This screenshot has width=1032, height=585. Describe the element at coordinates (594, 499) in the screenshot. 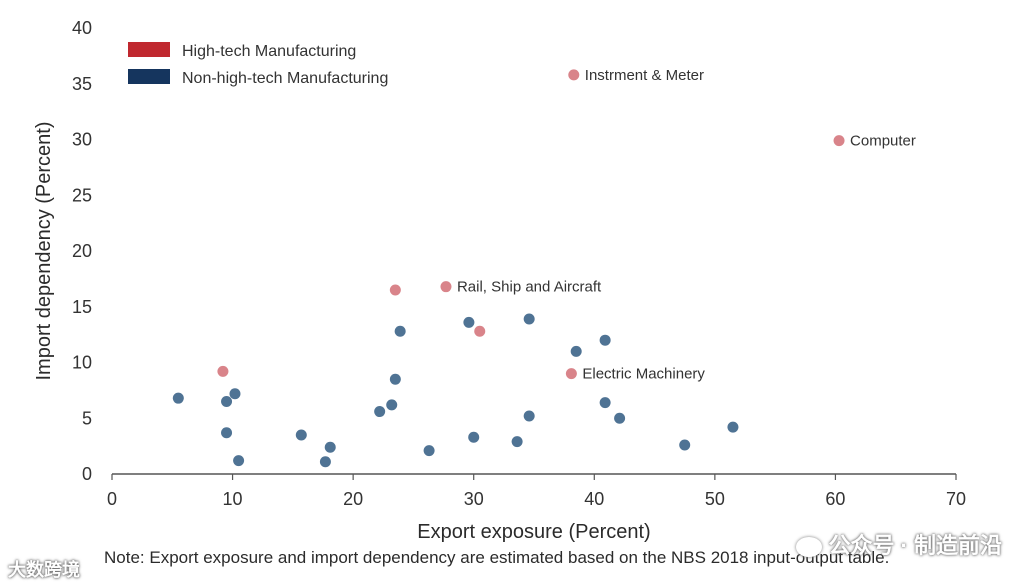

I see `x-tick-label: 40` at that location.